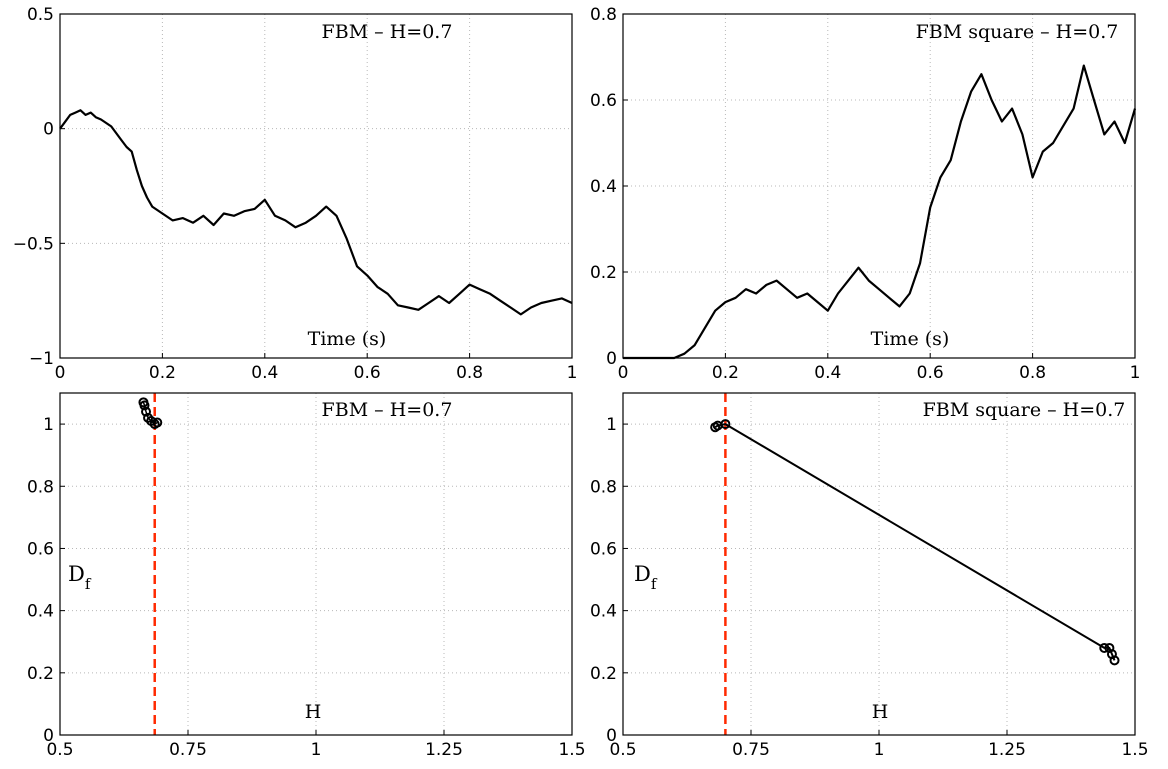  I want to click on y-tick-label: 0.5, so click(40, 15).